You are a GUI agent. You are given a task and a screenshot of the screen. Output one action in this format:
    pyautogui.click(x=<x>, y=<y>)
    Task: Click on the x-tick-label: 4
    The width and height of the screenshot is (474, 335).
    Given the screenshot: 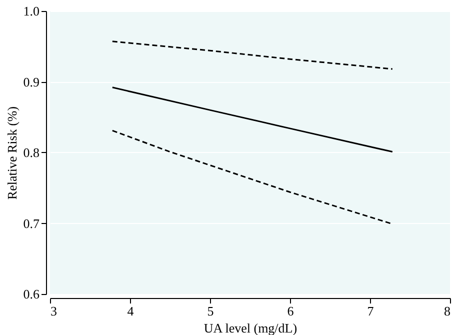 What is the action you would take?
    pyautogui.click(x=130, y=311)
    